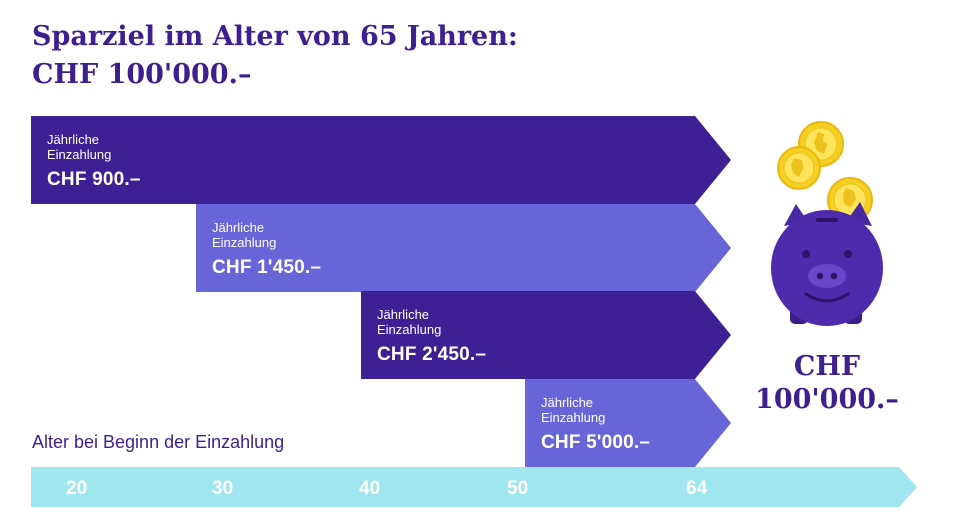  I want to click on axis-tick-40: 40, so click(370, 488).